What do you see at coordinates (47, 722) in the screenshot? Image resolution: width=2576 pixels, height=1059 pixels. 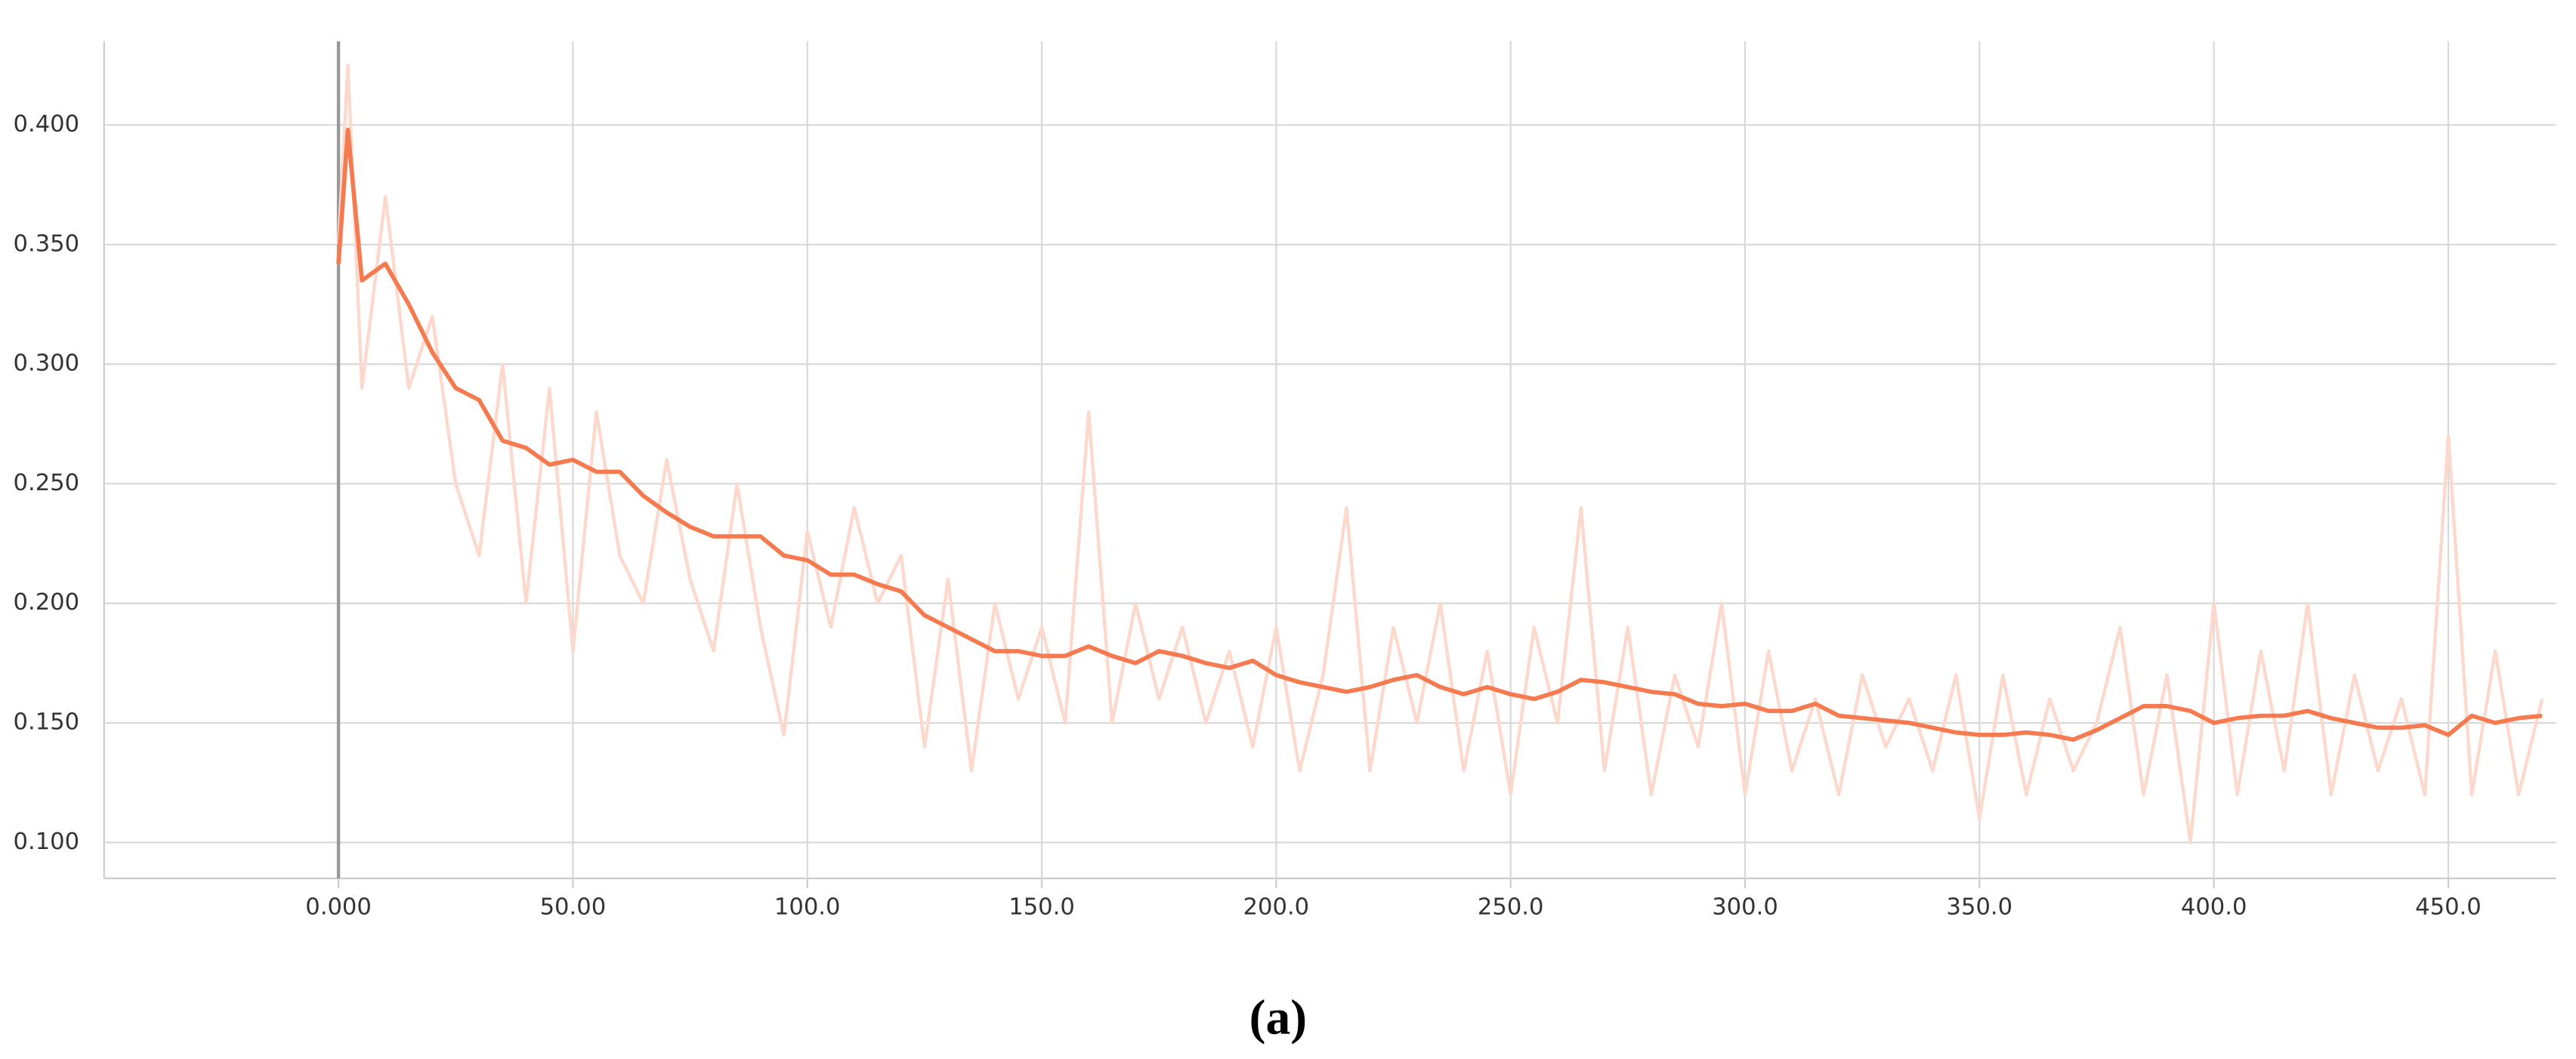 I see `y-tick-label: 0.150` at bounding box center [47, 722].